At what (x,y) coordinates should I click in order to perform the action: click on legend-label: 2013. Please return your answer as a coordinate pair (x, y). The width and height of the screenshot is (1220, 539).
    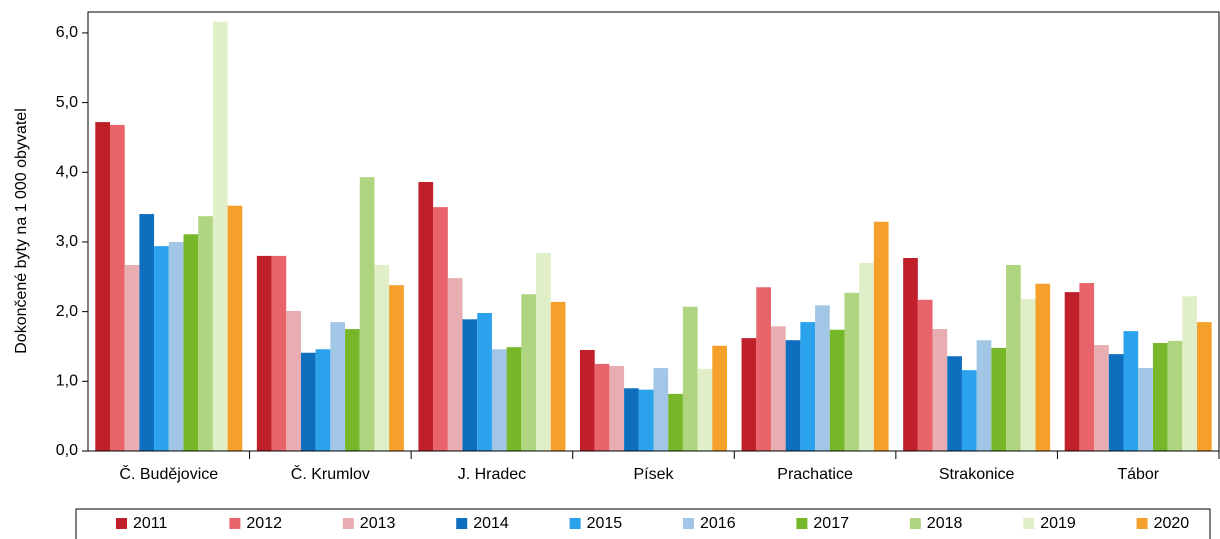
    Looking at the image, I should click on (378, 523).